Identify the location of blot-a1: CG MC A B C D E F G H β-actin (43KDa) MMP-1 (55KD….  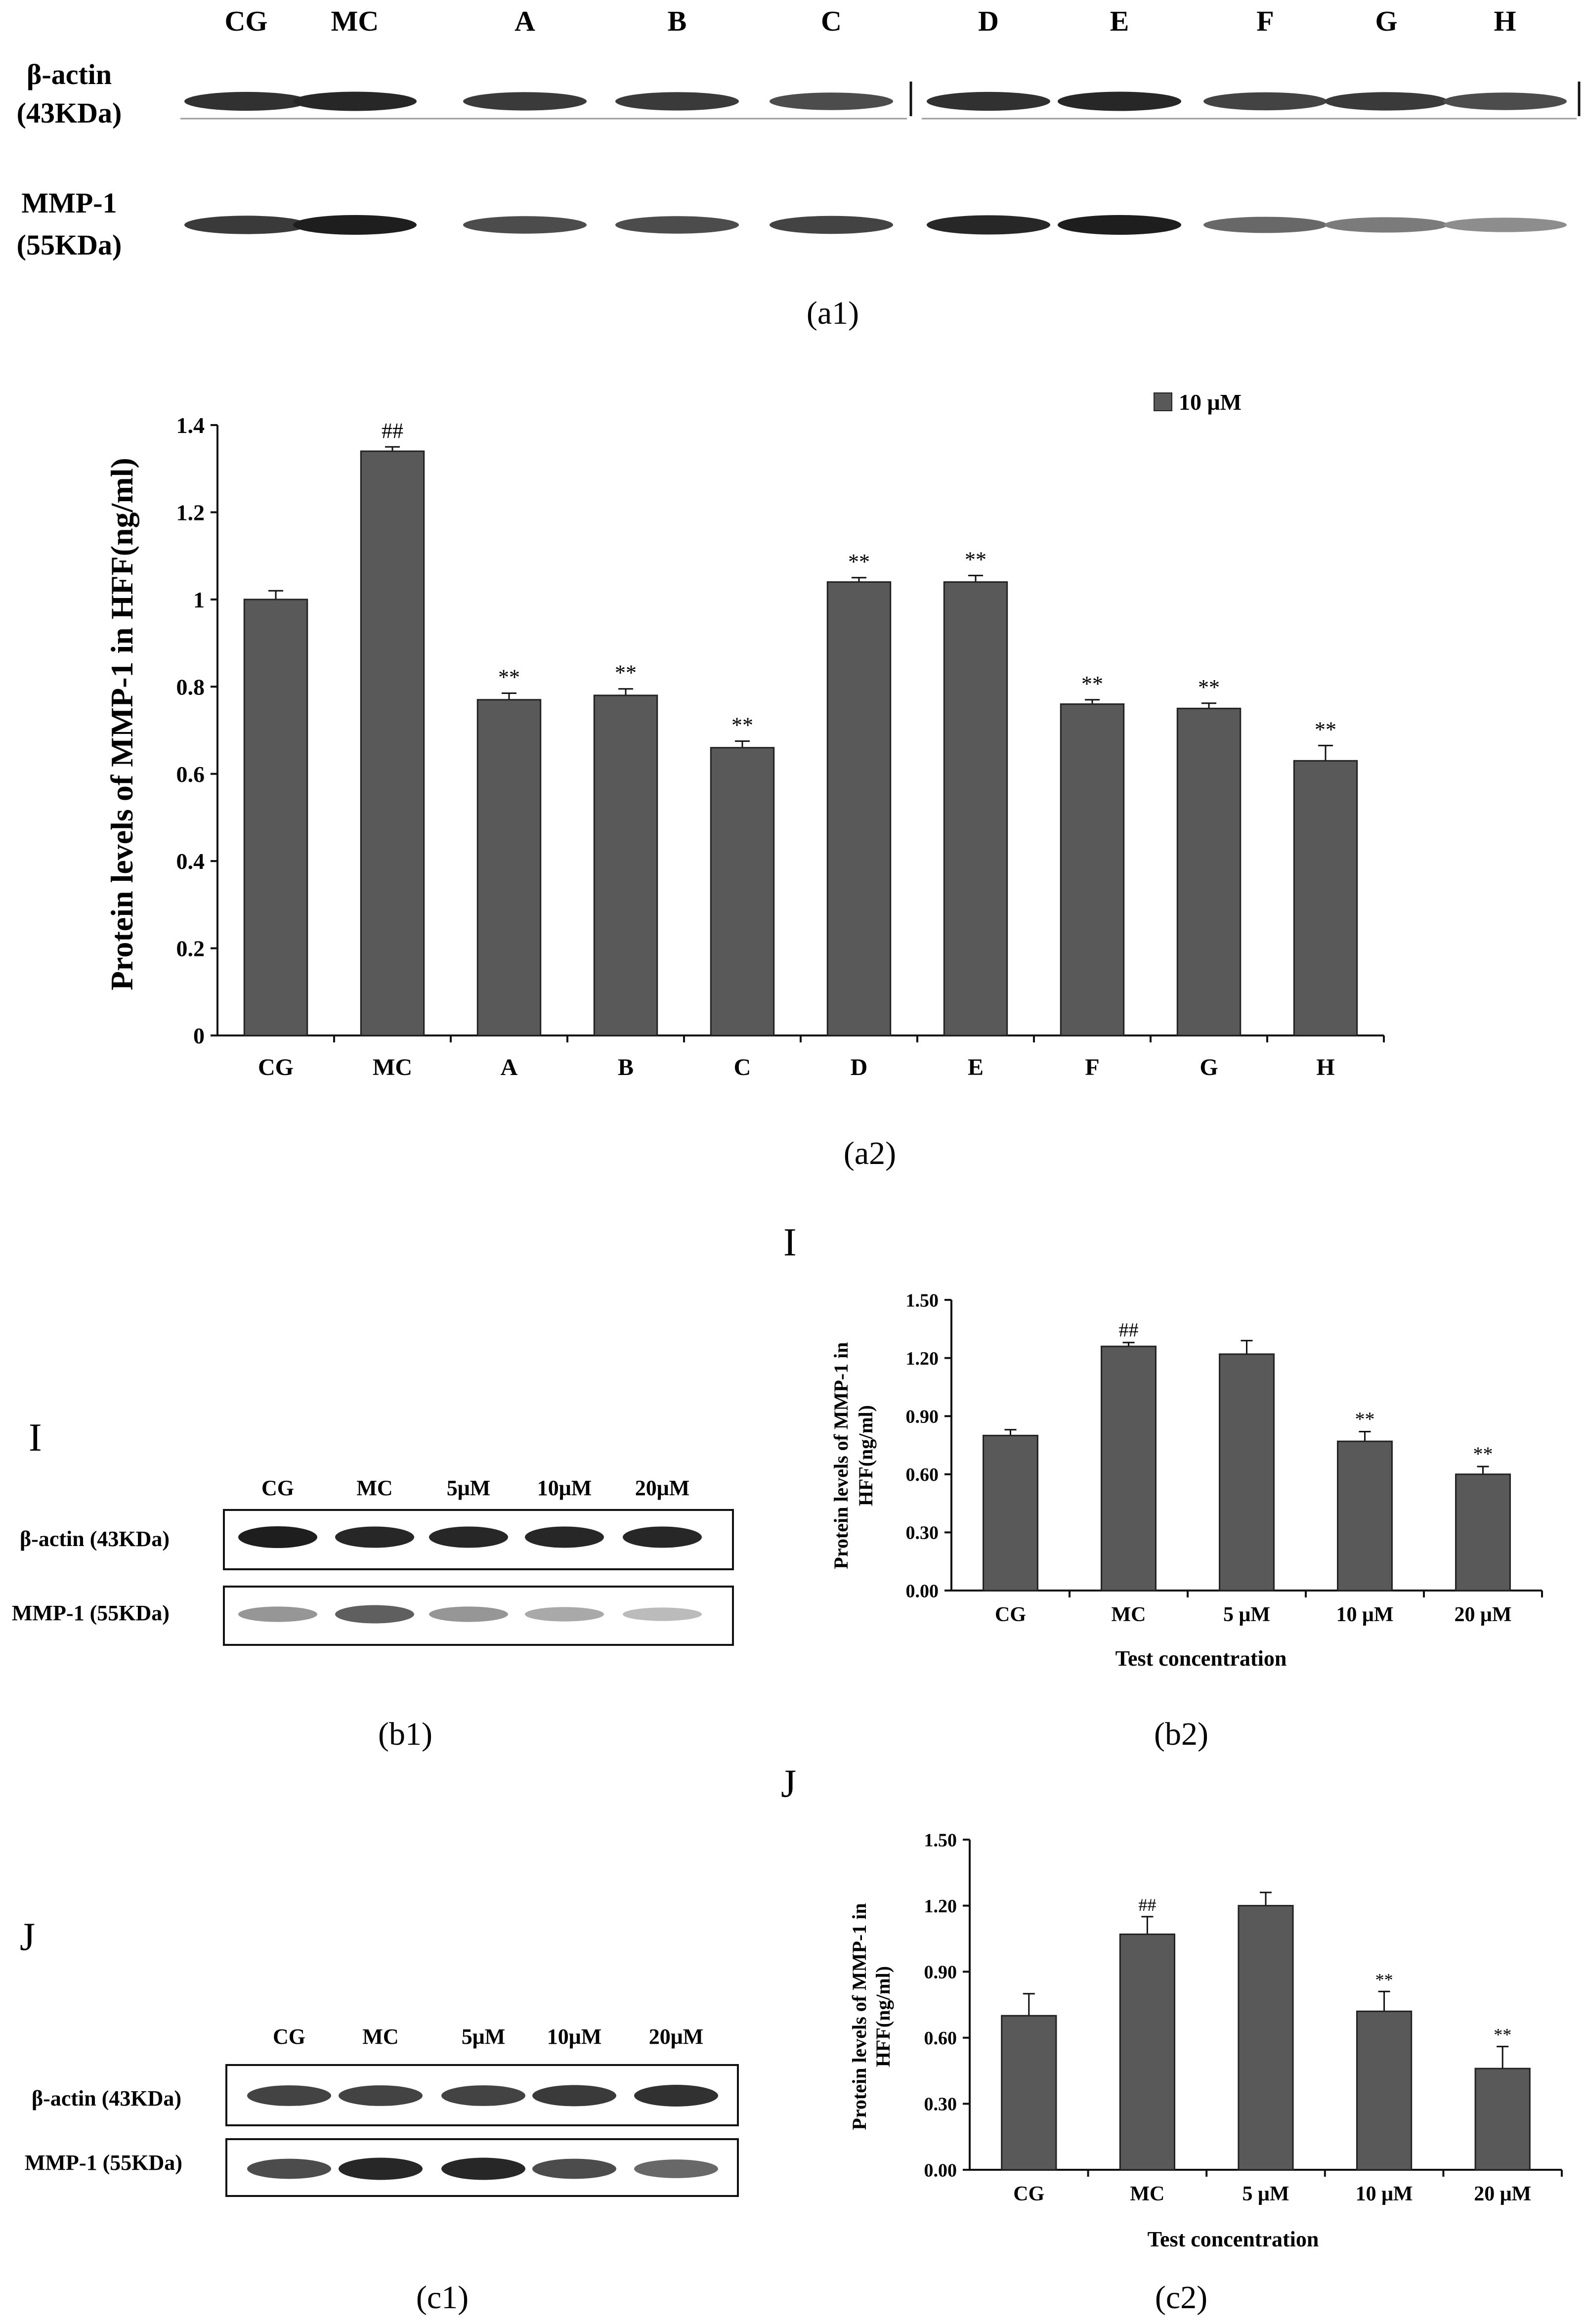
(799, 168).